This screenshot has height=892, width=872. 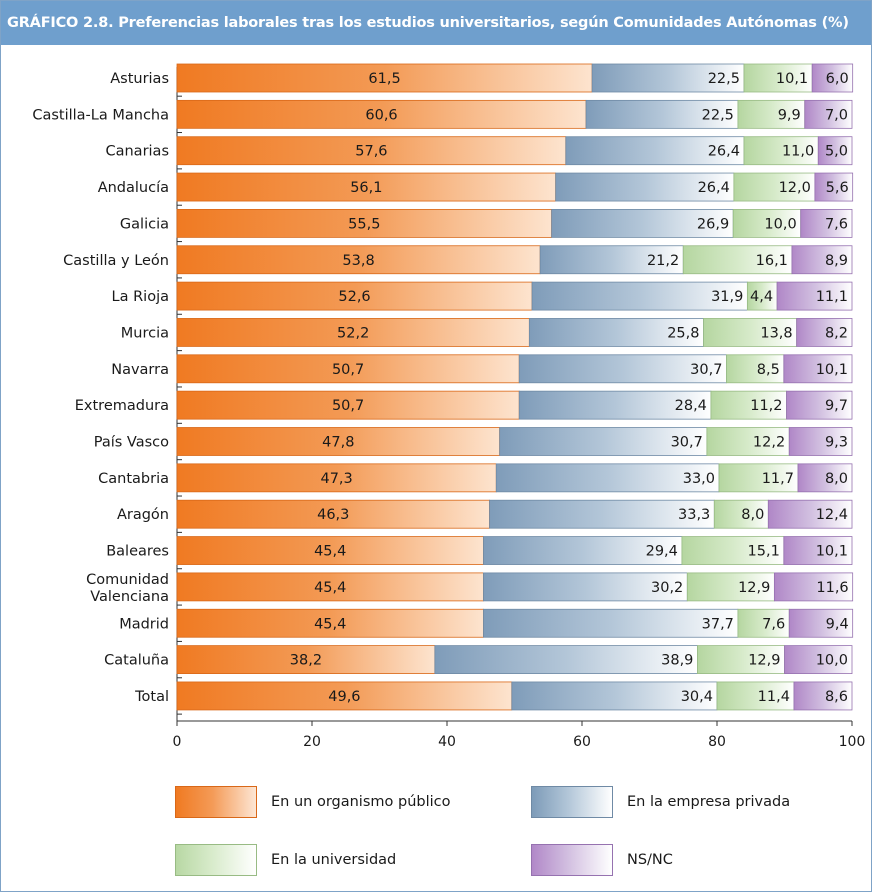 What do you see at coordinates (836, 261) in the screenshot?
I see `data-label: 8,9` at bounding box center [836, 261].